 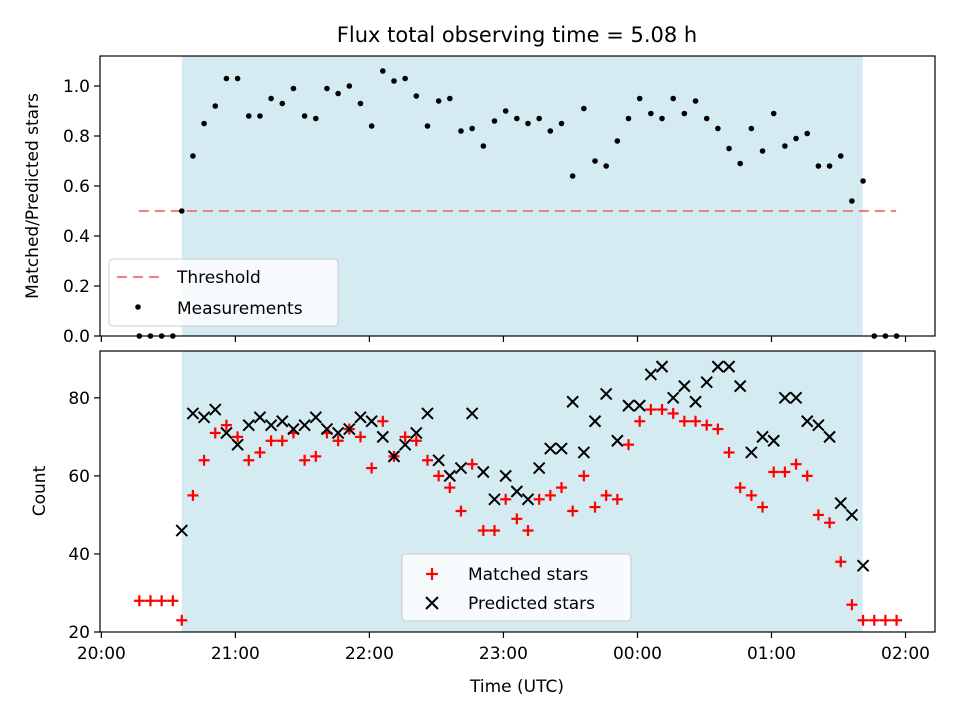 I want to click on bottom-legend: Matched stars Predicted stars, so click(x=516, y=587).